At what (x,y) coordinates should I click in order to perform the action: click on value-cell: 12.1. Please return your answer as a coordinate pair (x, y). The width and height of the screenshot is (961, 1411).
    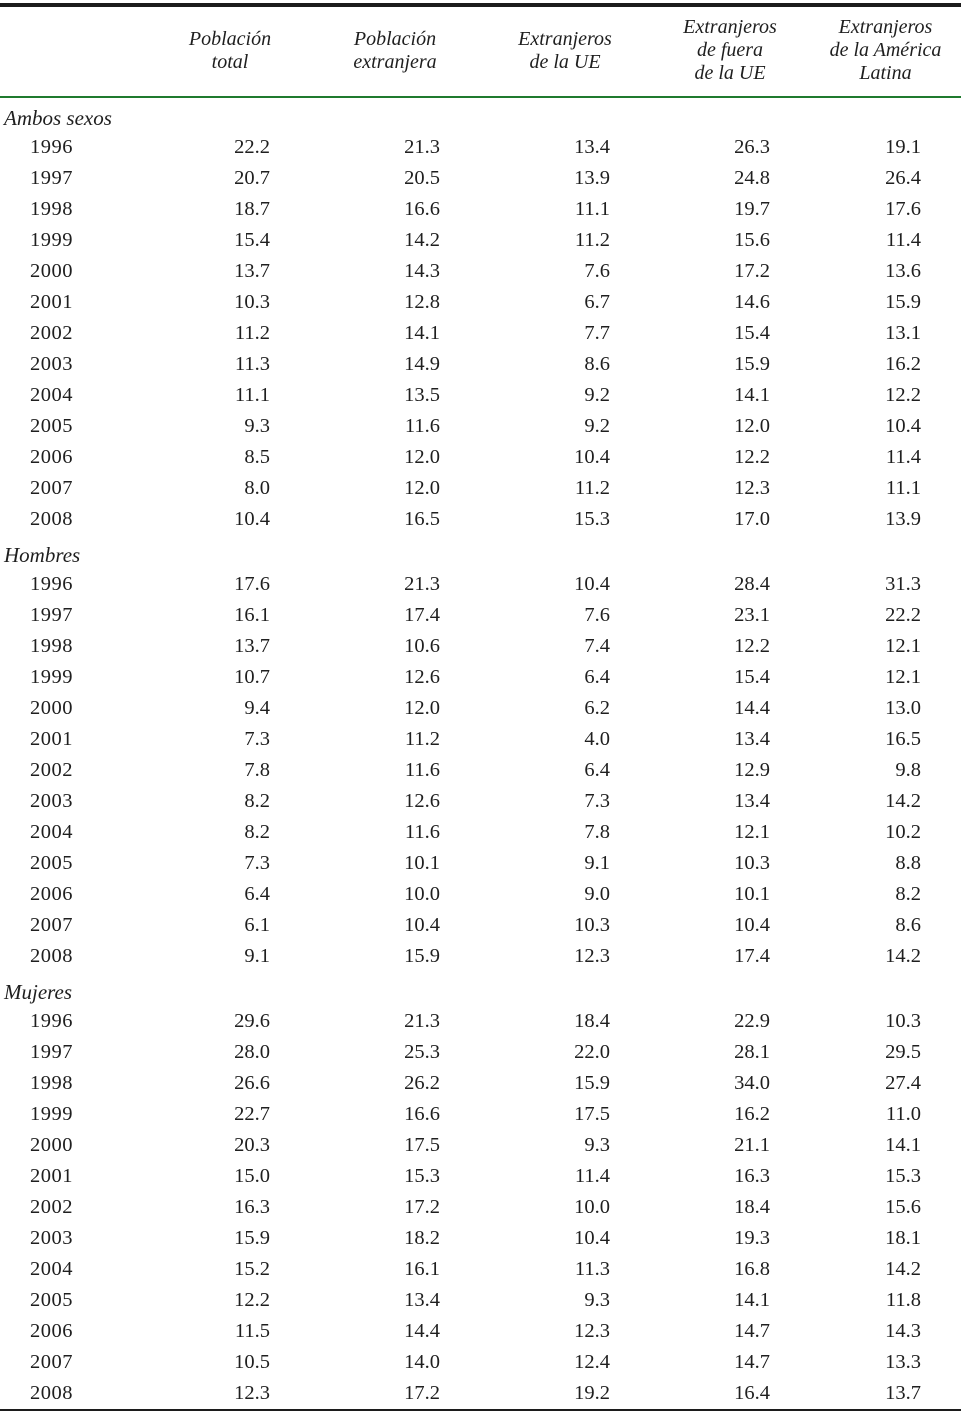
    Looking at the image, I should click on (903, 646).